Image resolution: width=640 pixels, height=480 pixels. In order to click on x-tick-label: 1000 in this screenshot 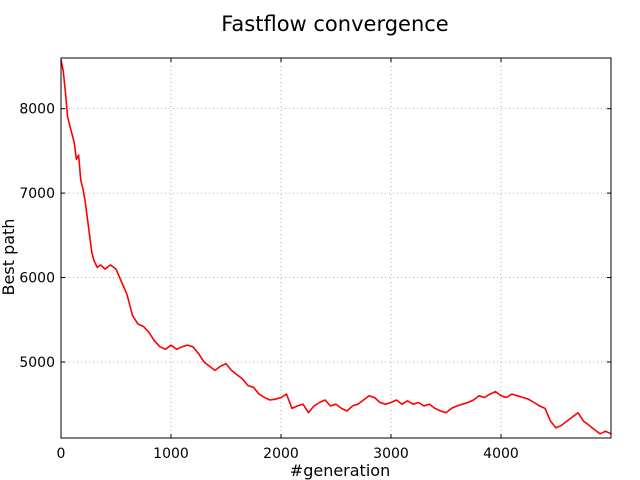, I will do `click(171, 454)`.